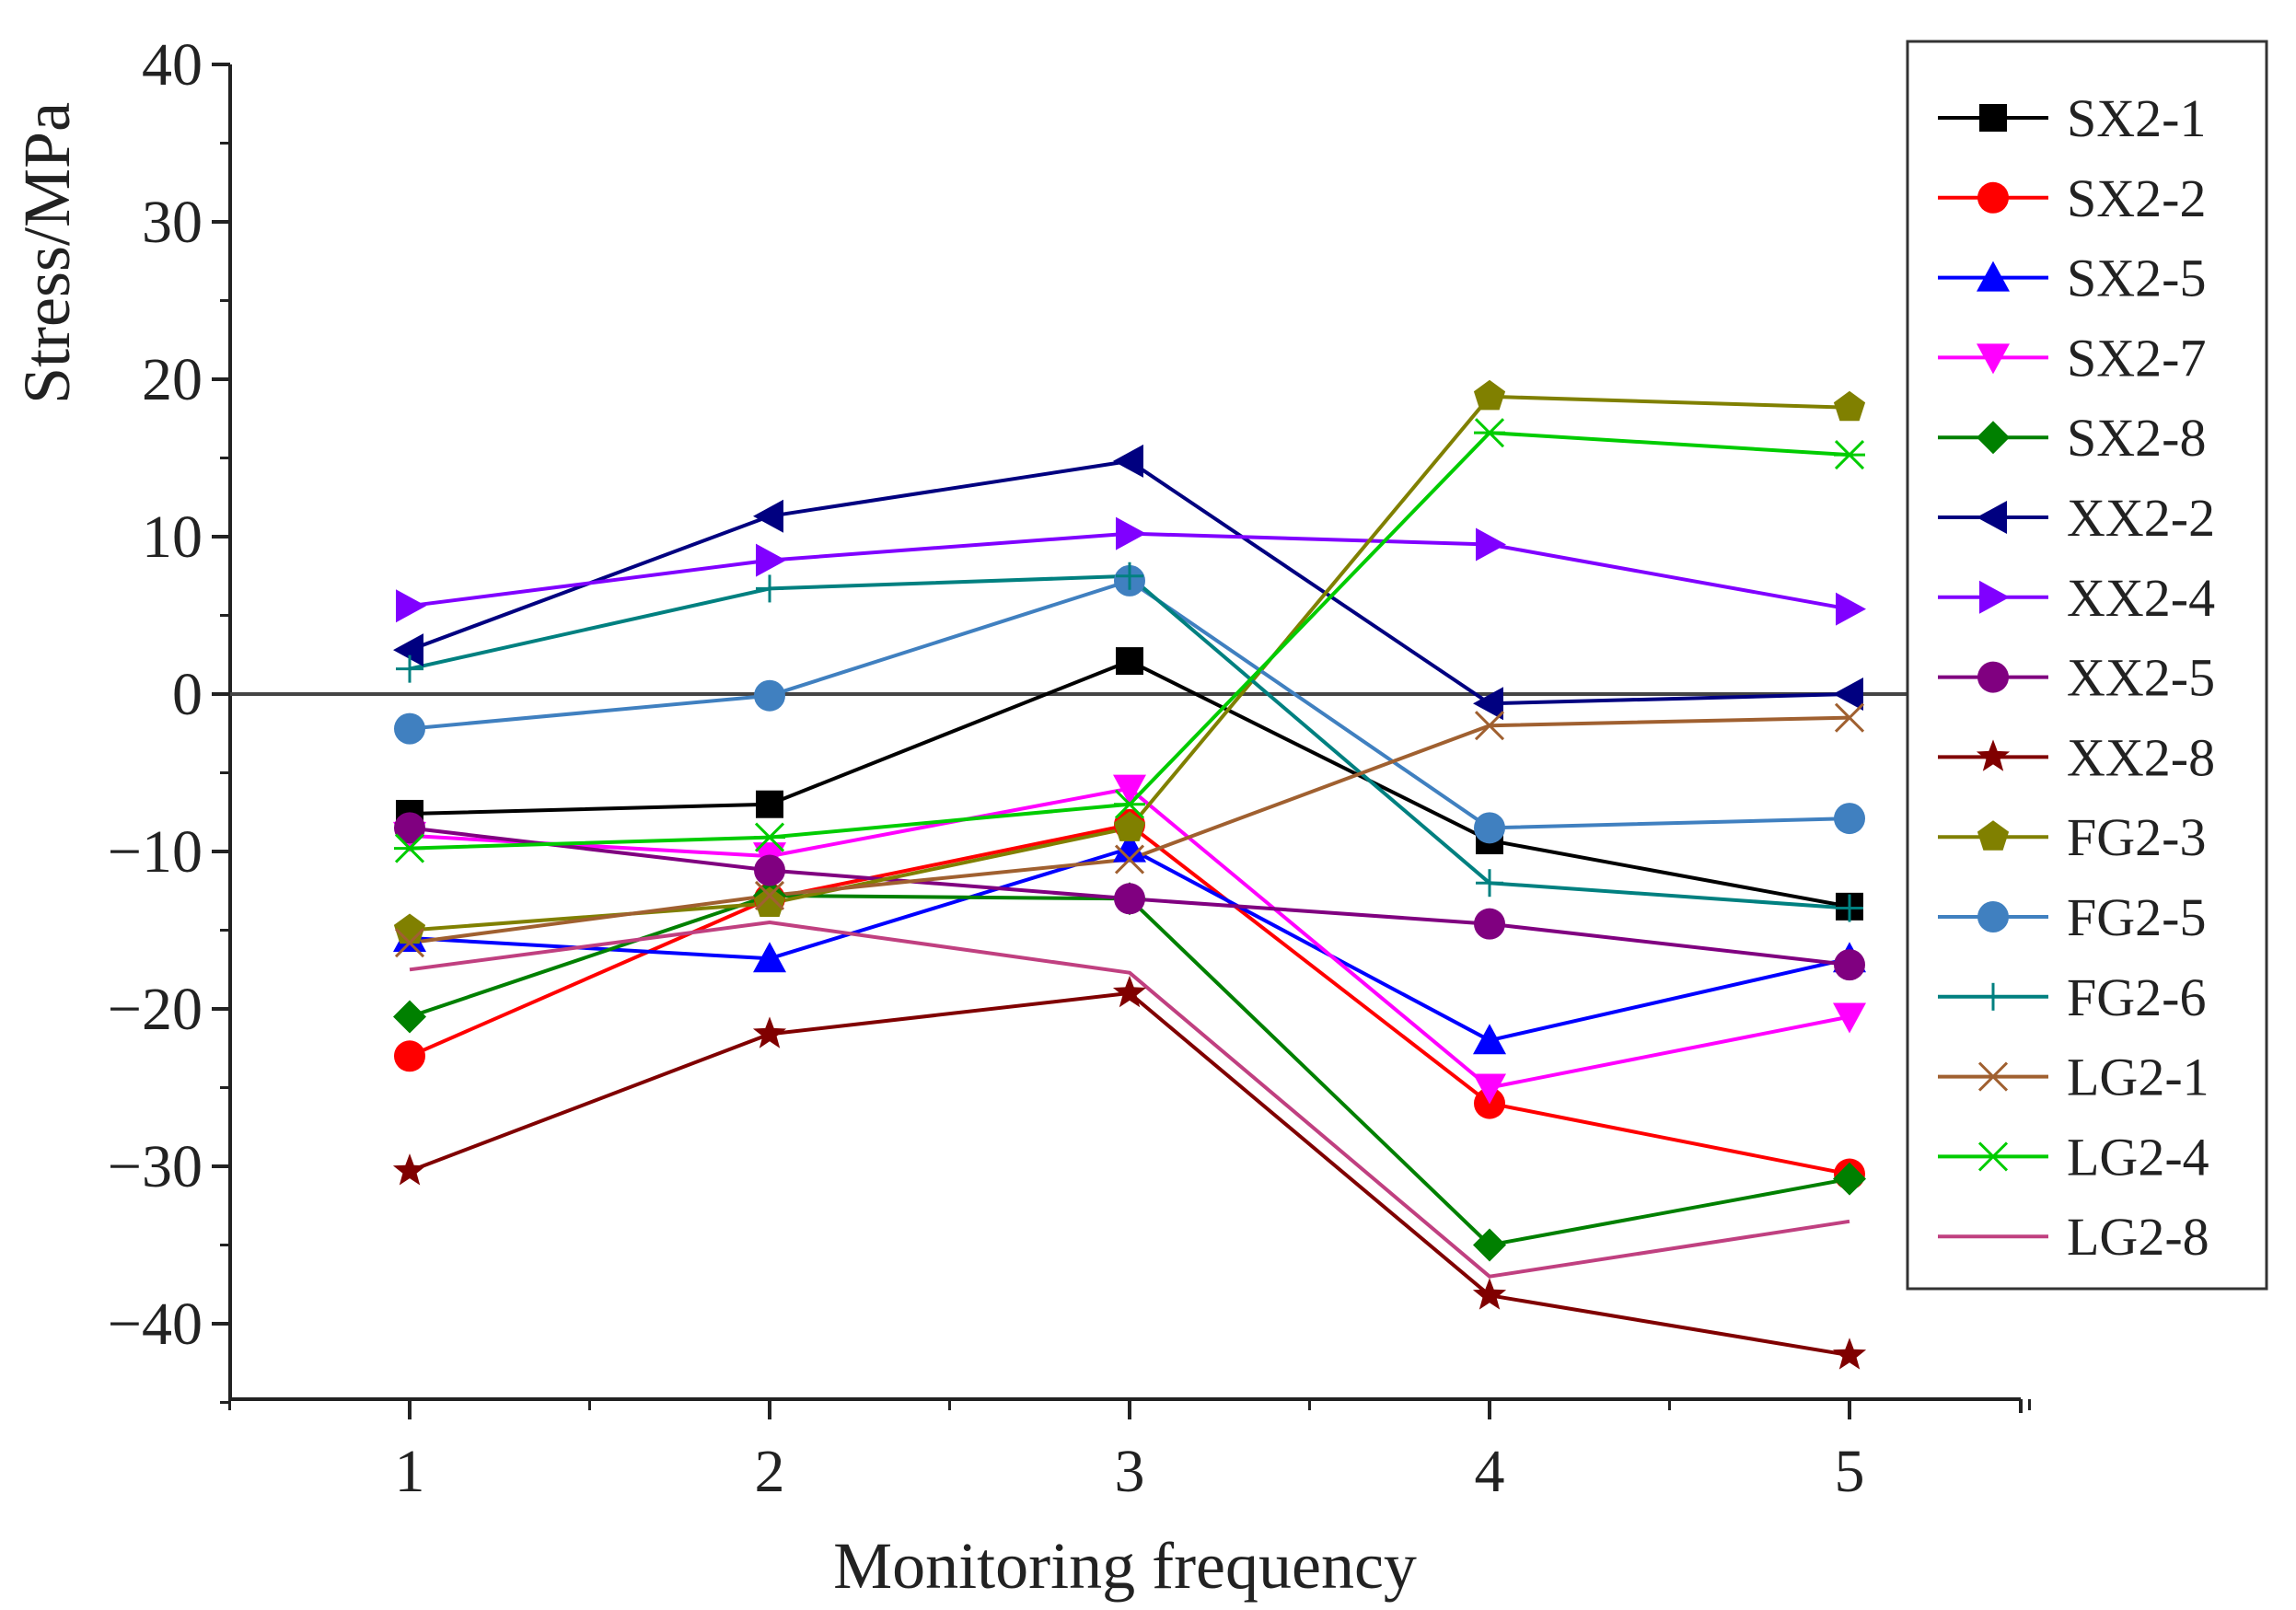 The image size is (2296, 1610). What do you see at coordinates (2136, 198) in the screenshot?
I see `legend-label: SX2-2` at bounding box center [2136, 198].